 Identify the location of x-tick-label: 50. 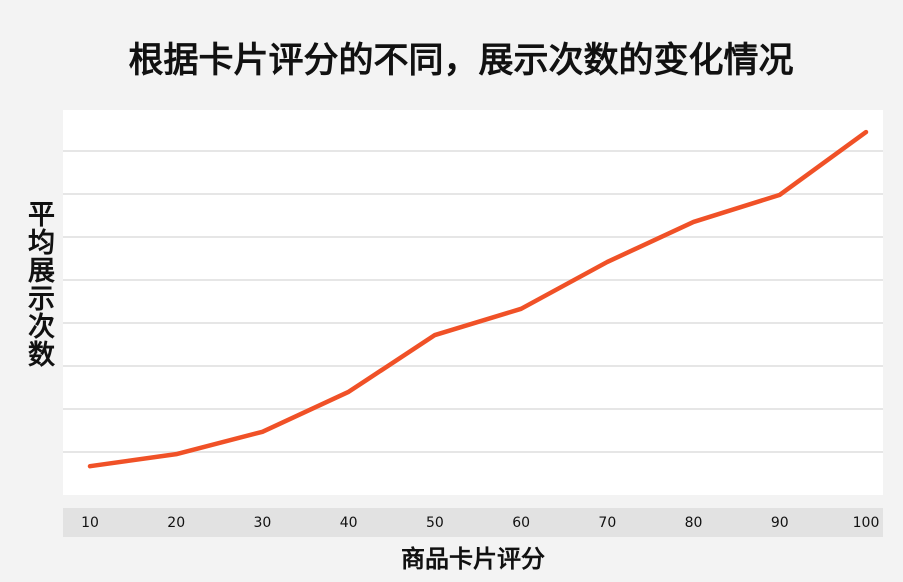
(435, 523).